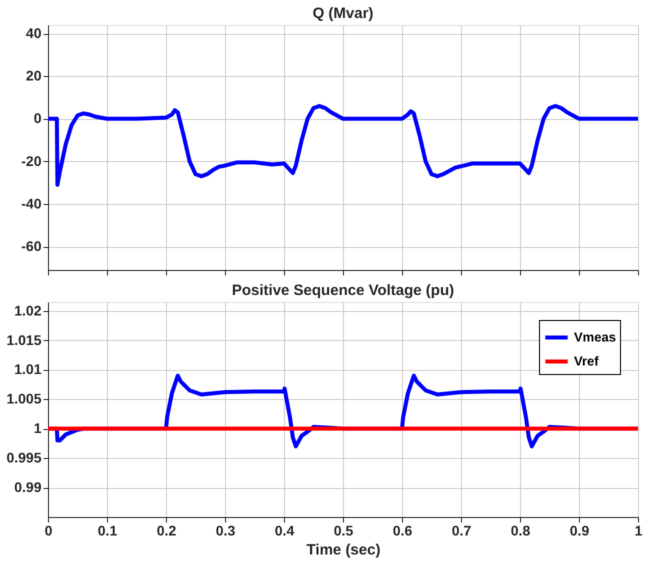 The width and height of the screenshot is (665, 588). I want to click on y-tick-label: 0.995, so click(24, 458).